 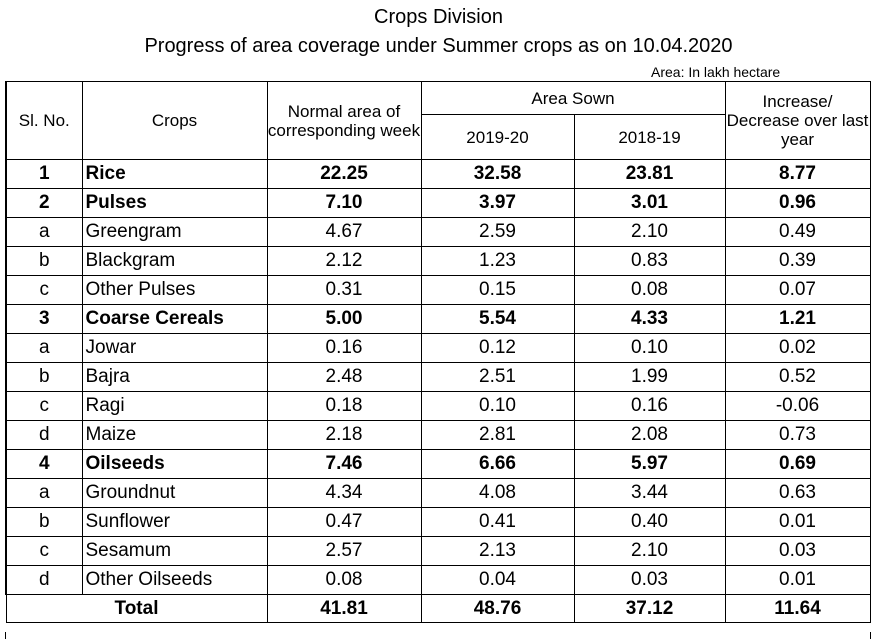 I want to click on table-row: 1 Rice 22.25 32.58 23.81 8.77, so click(x=438, y=174).